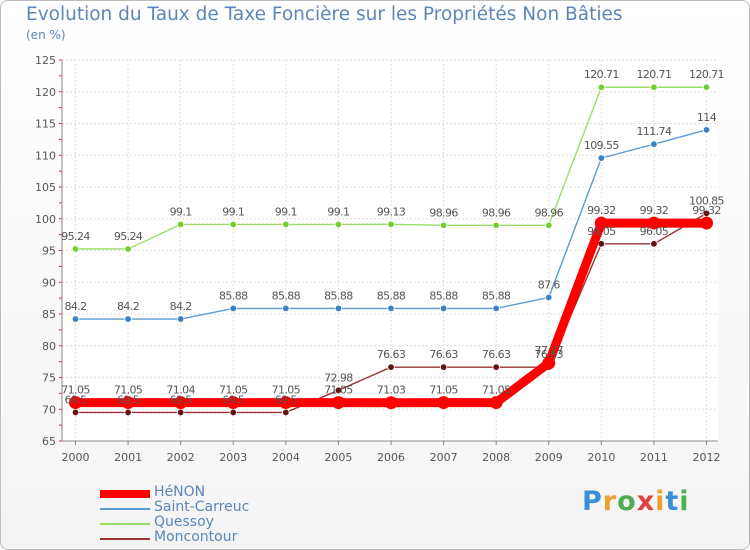 The width and height of the screenshot is (750, 550). Describe the element at coordinates (391, 211) in the screenshot. I see `data-label-quessoy: 99.13` at that location.